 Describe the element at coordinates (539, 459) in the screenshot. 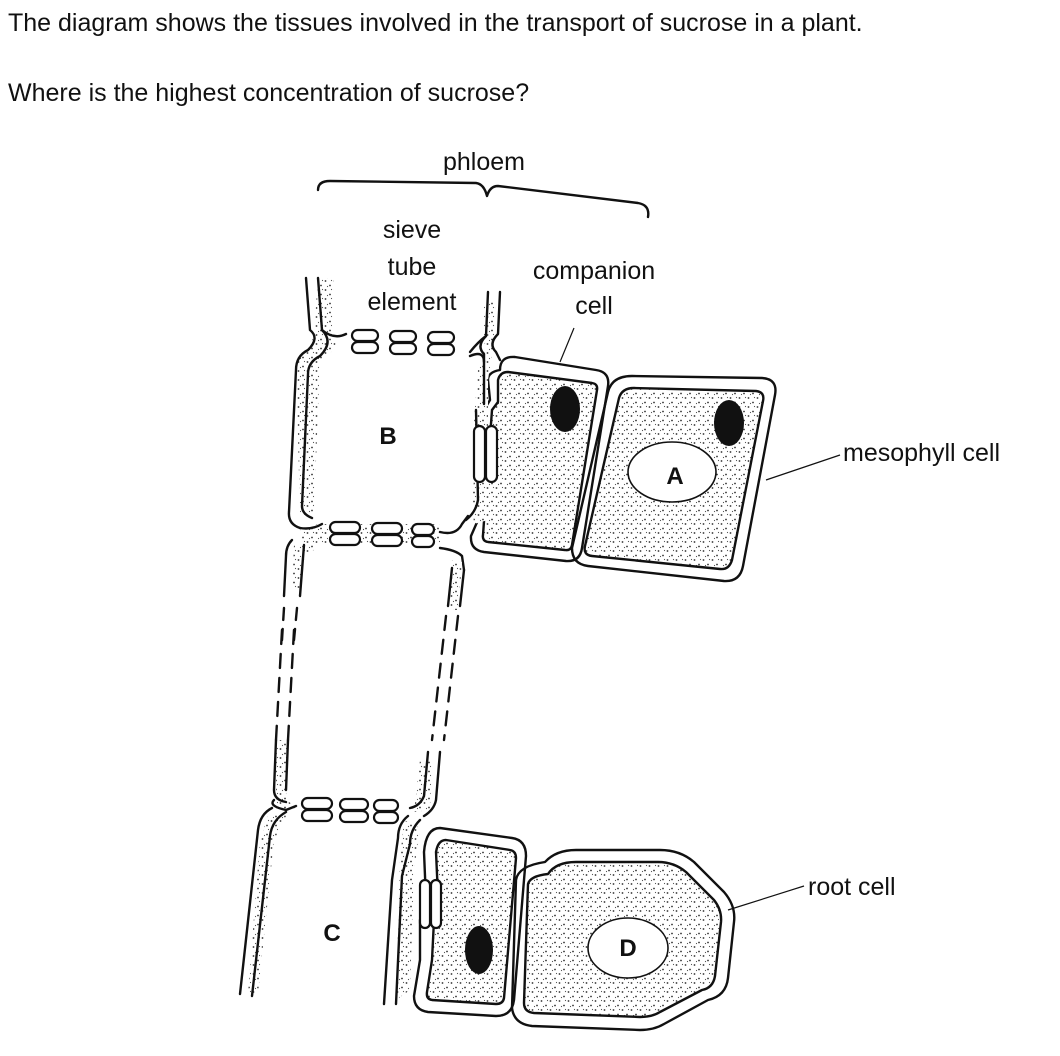

I see `companion-cell-upper` at that location.